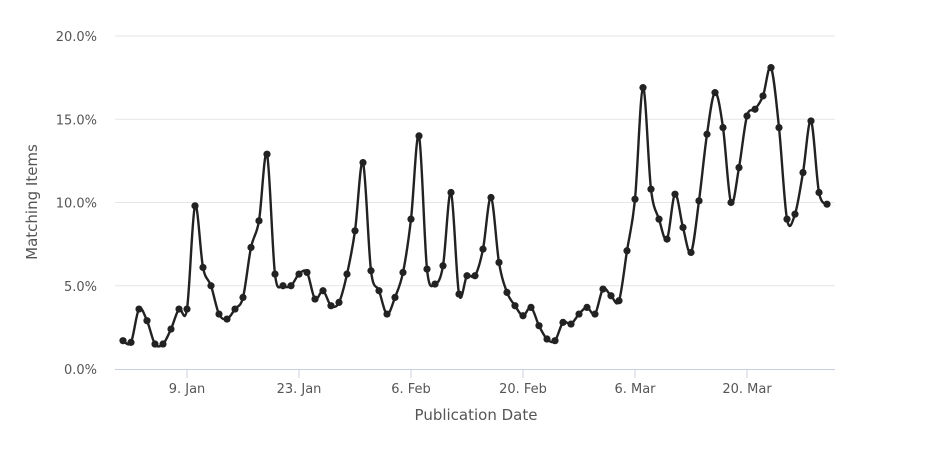  I want to click on x-tick-label: 23. Jan, so click(299, 389).